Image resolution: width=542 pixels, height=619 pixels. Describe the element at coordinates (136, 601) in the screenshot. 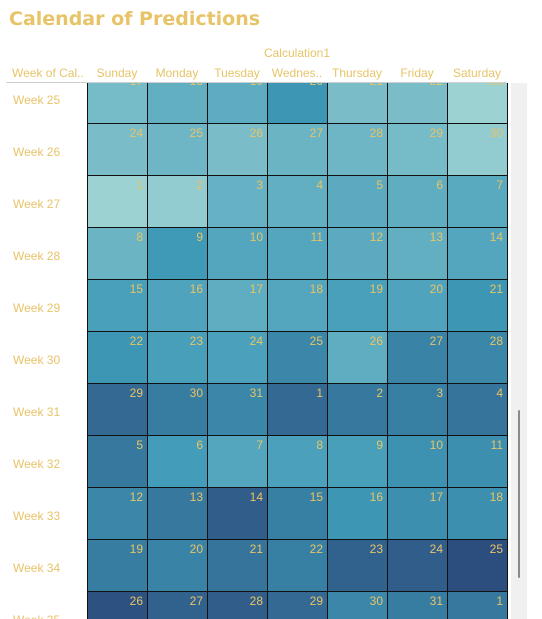

I see `day-number-label: 26` at that location.